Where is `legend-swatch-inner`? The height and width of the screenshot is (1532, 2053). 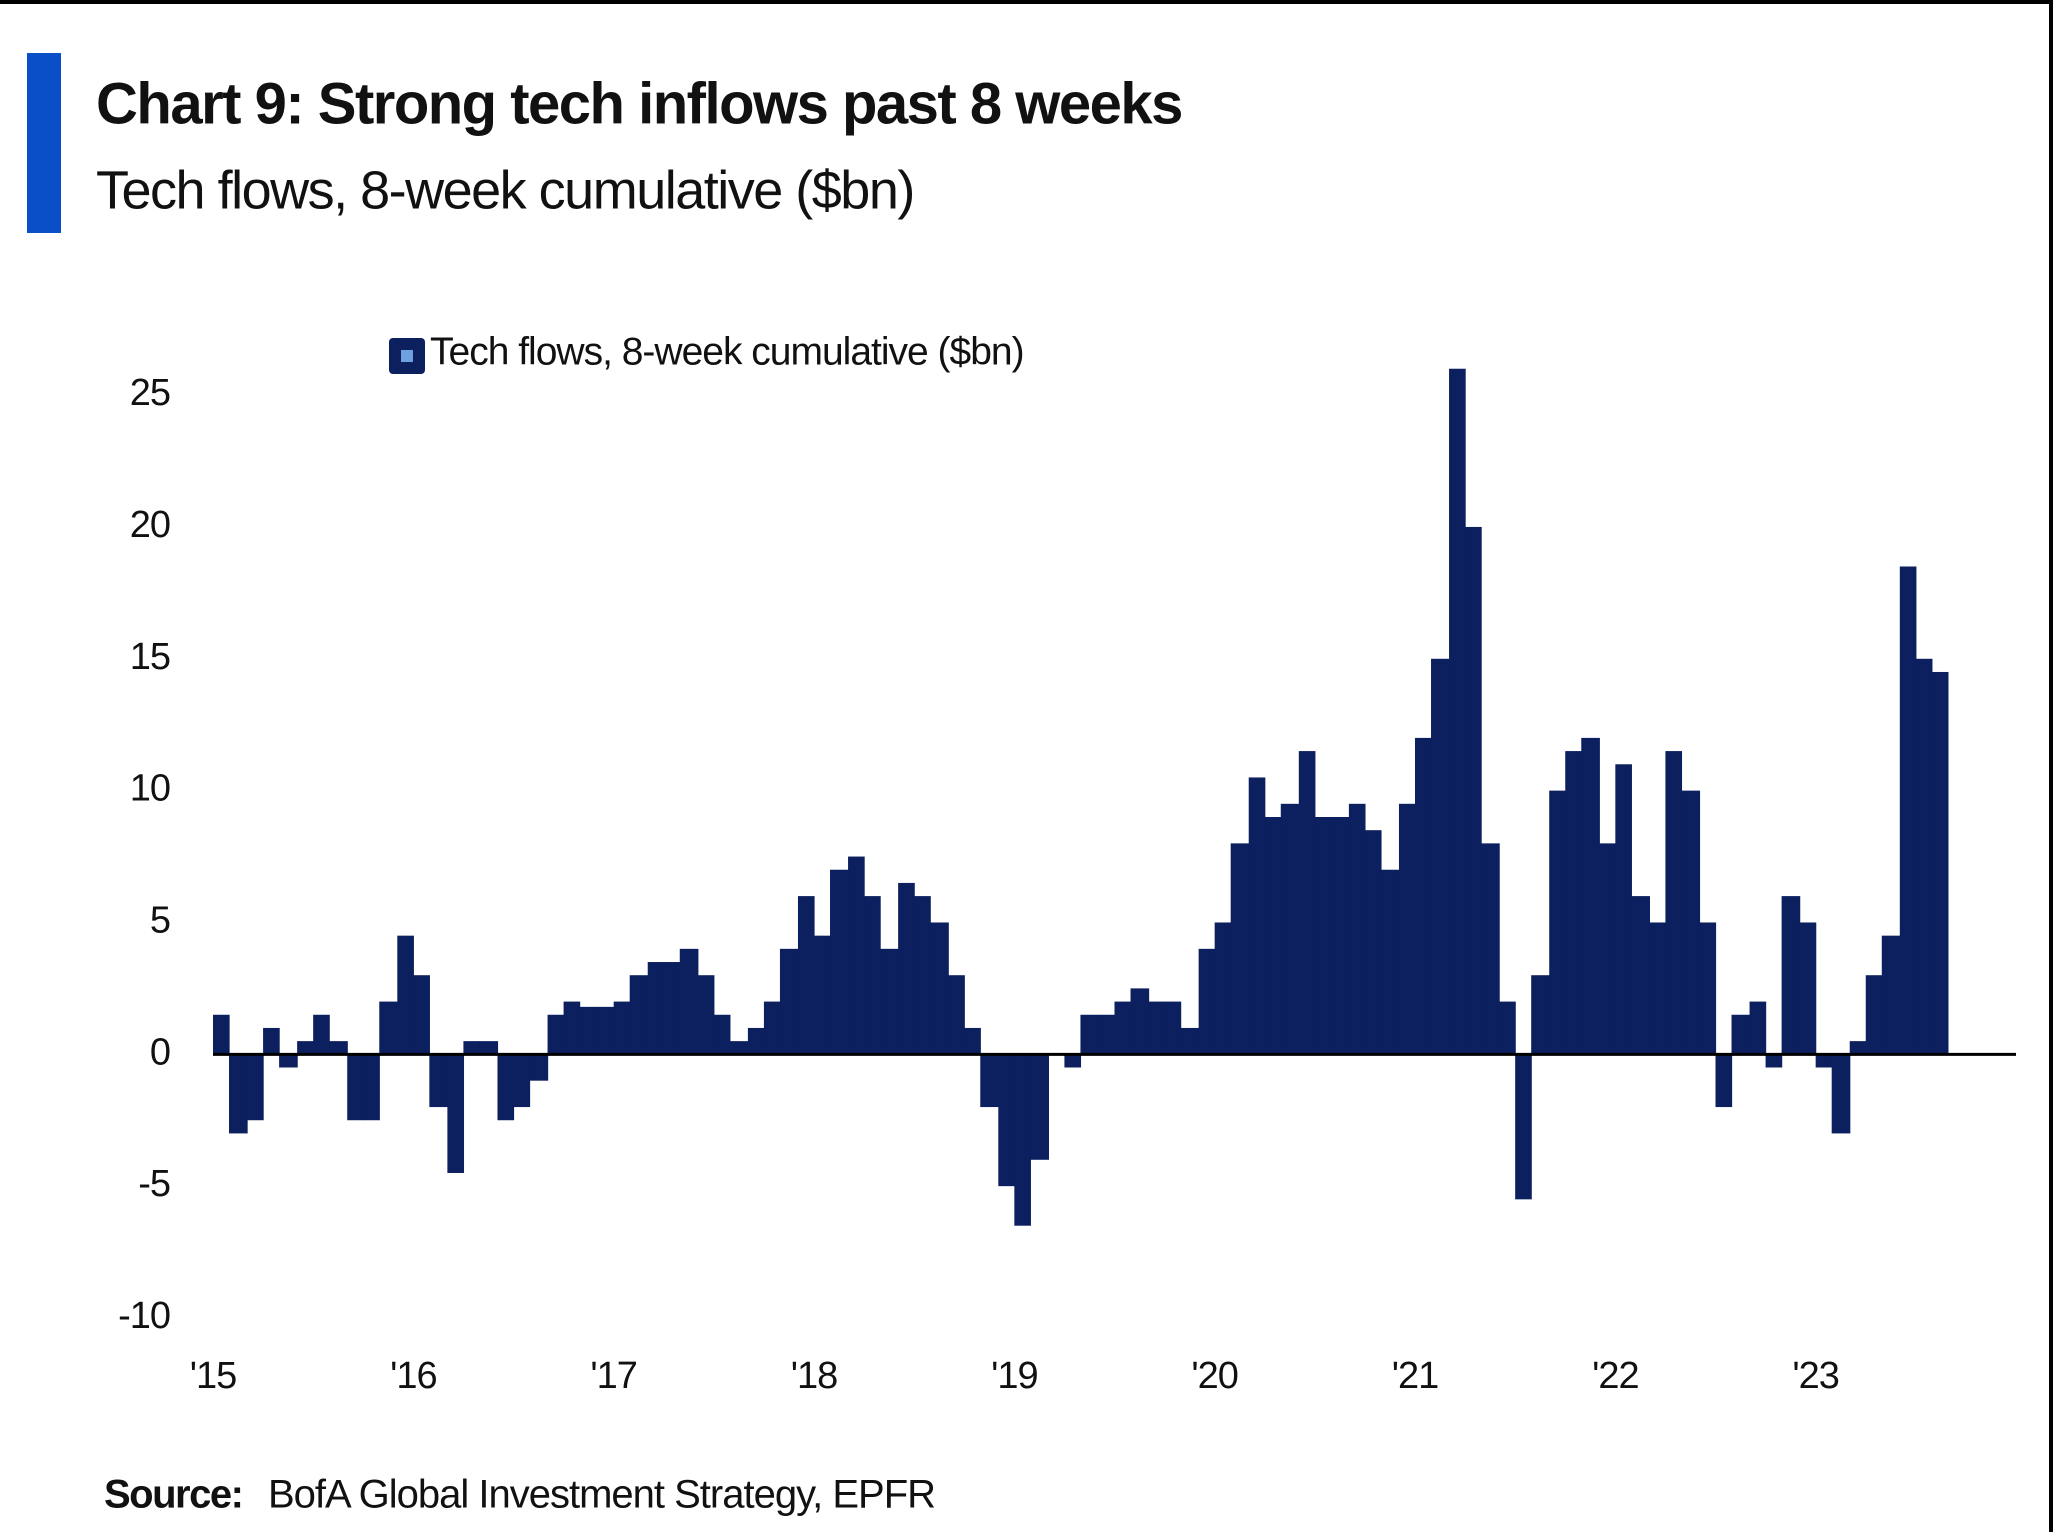 legend-swatch-inner is located at coordinates (407, 356).